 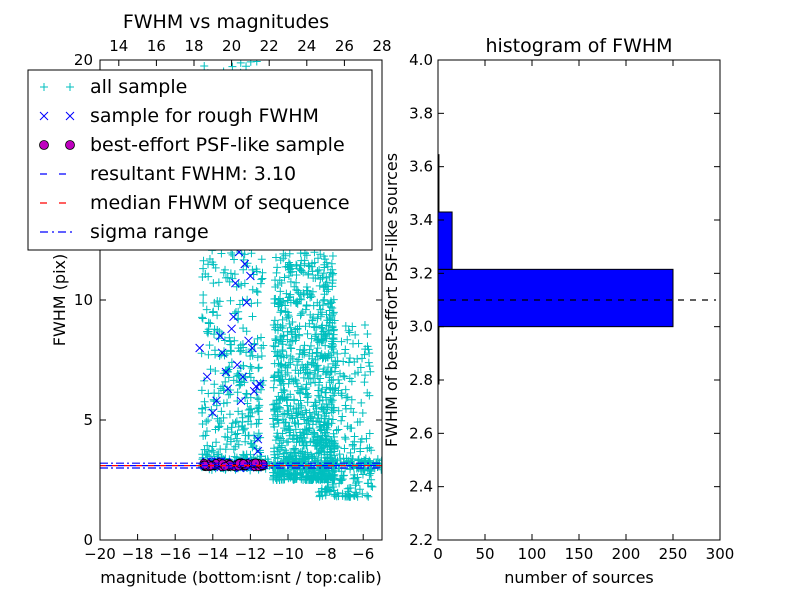 I want to click on legend-handle-marker, so click(x=44, y=116).